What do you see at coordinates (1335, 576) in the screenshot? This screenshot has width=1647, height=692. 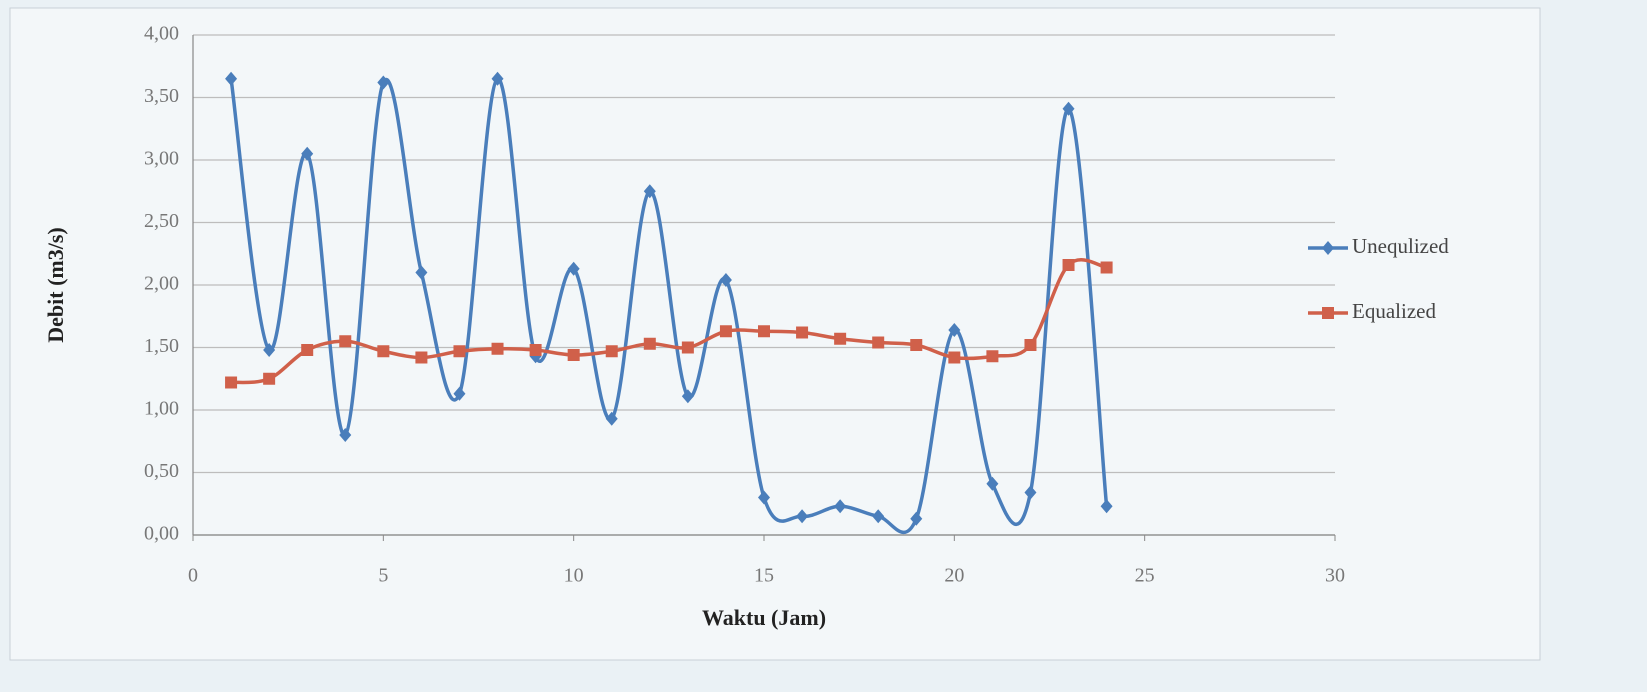 I see `x-tick-label: 30` at bounding box center [1335, 576].